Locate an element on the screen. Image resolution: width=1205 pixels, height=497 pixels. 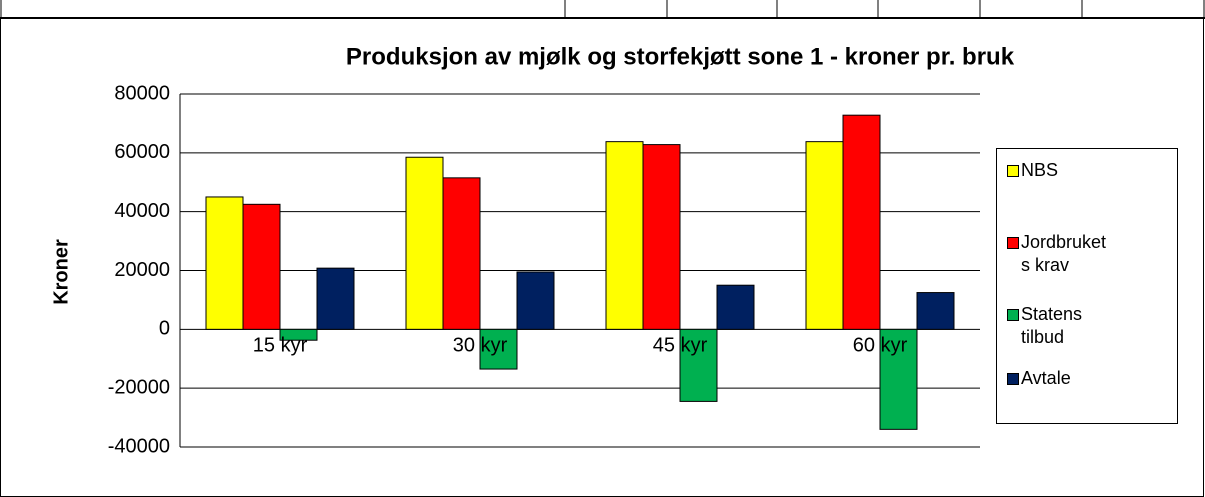
legend-label: Avtale is located at coordinates (1046, 378).